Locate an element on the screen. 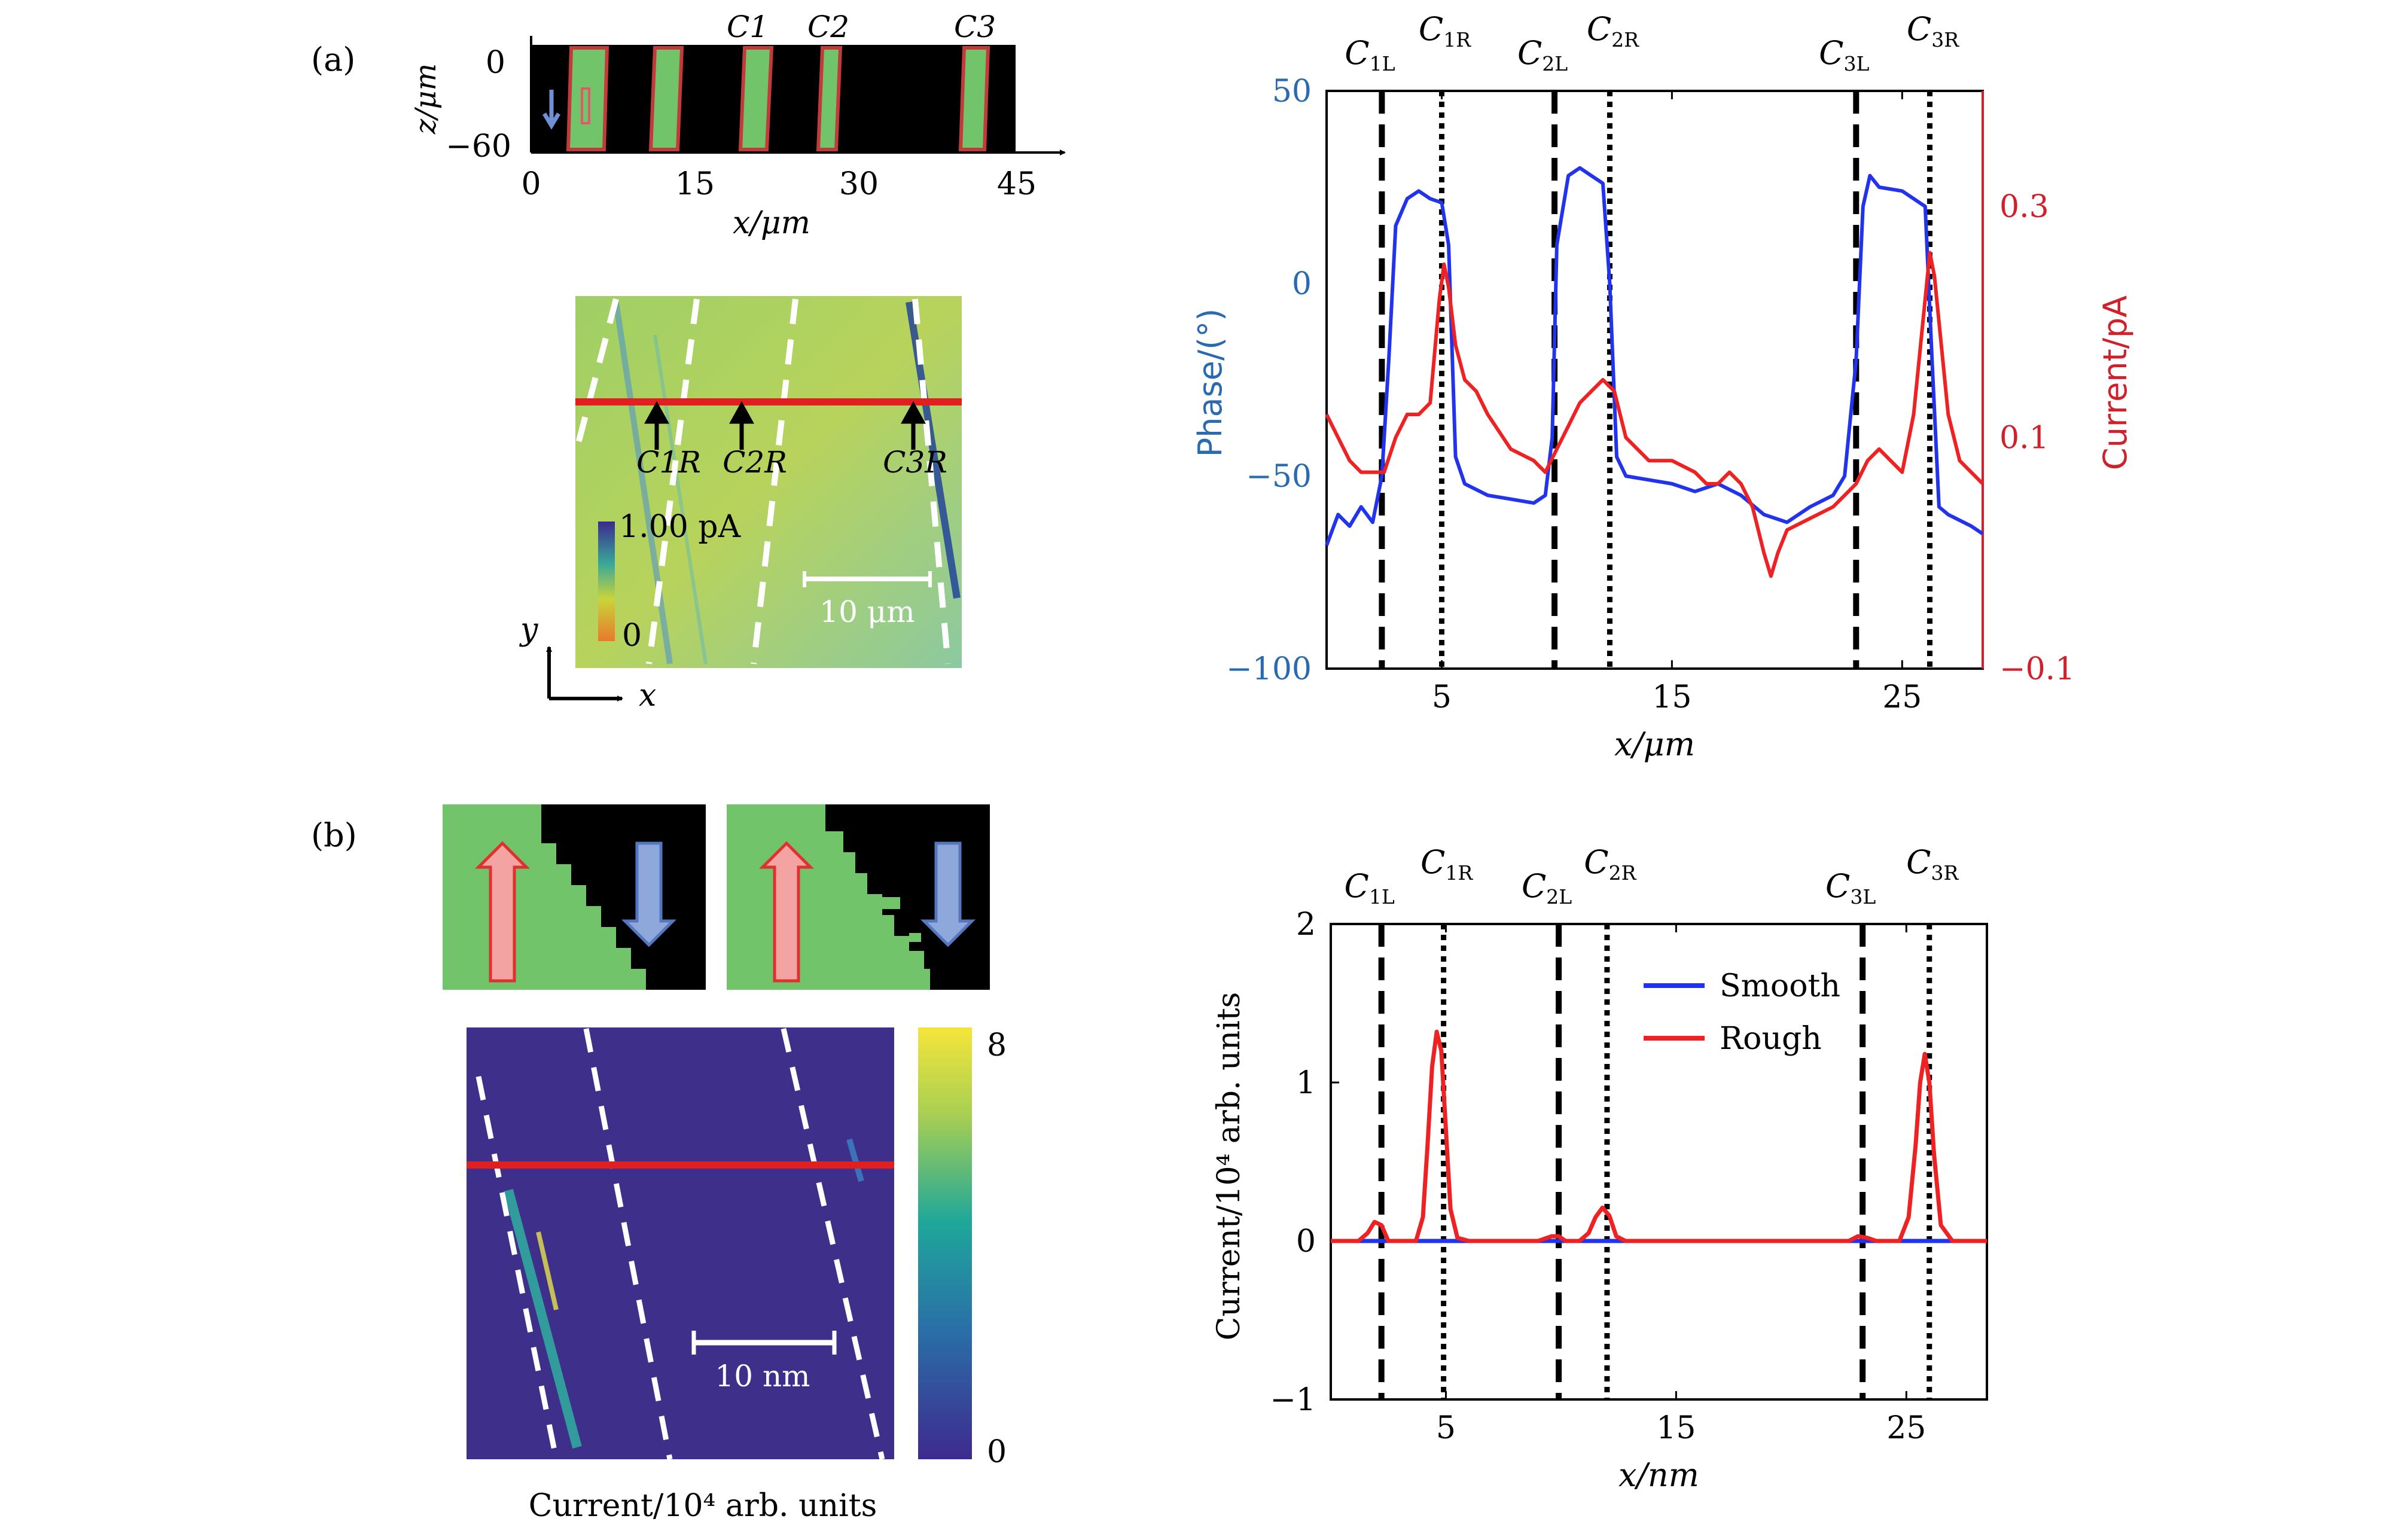 The image size is (2402, 1540). marker-arrow-c2r-icon is located at coordinates (741, 425).